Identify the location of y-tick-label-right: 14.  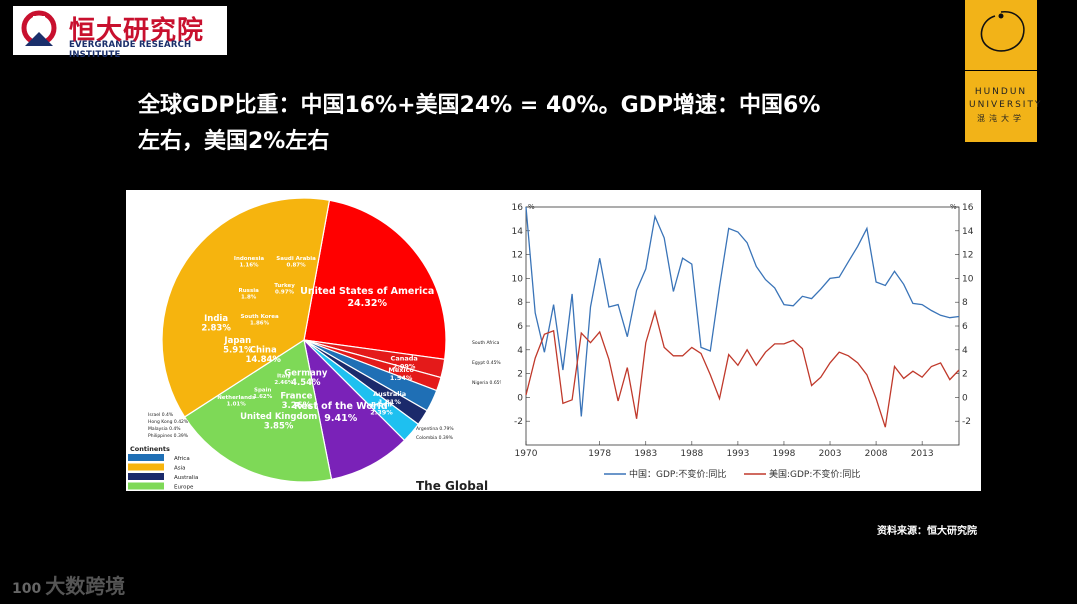
(968, 232).